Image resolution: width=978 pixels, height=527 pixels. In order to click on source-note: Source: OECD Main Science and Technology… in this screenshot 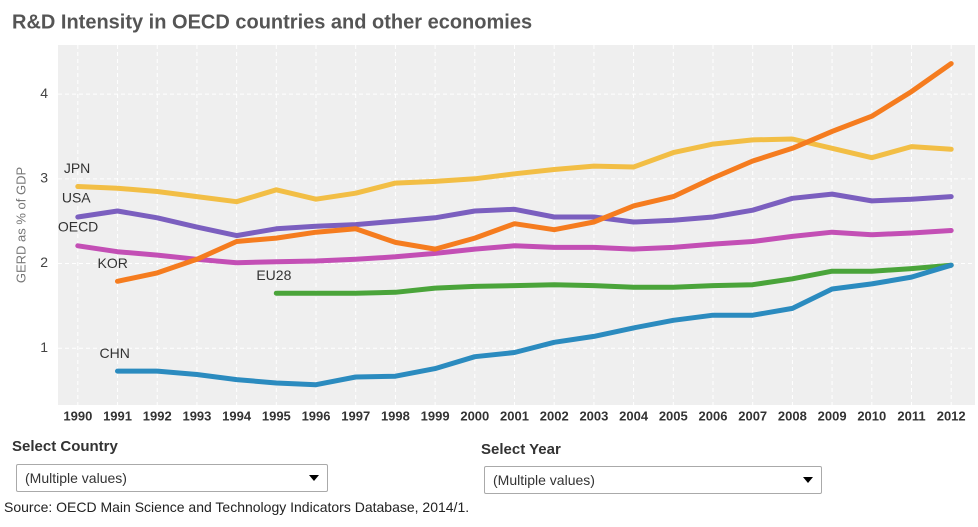, I will do `click(237, 507)`.